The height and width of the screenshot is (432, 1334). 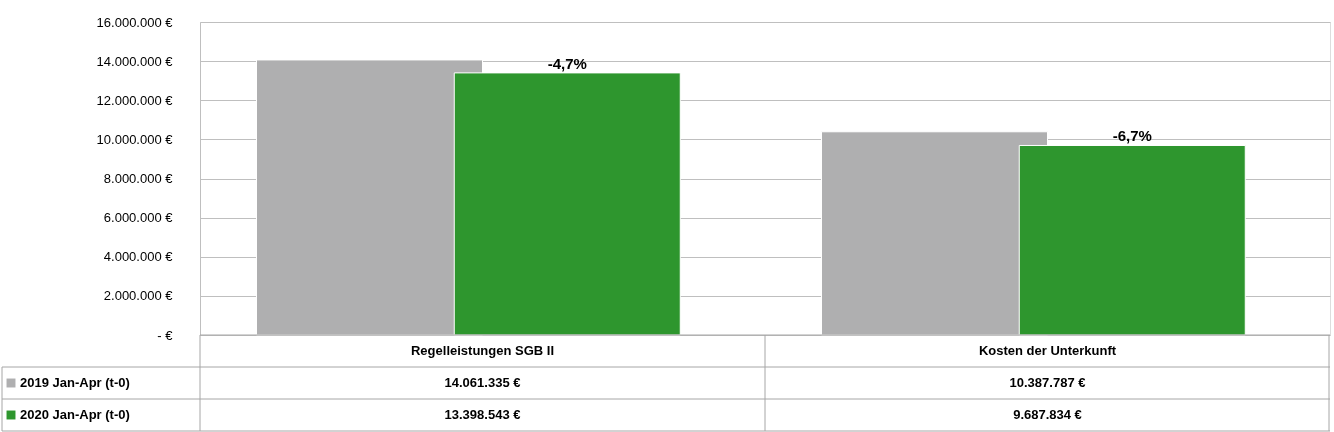 I want to click on x-tick-label: Kosten der Unterkunft, so click(x=1047, y=350).